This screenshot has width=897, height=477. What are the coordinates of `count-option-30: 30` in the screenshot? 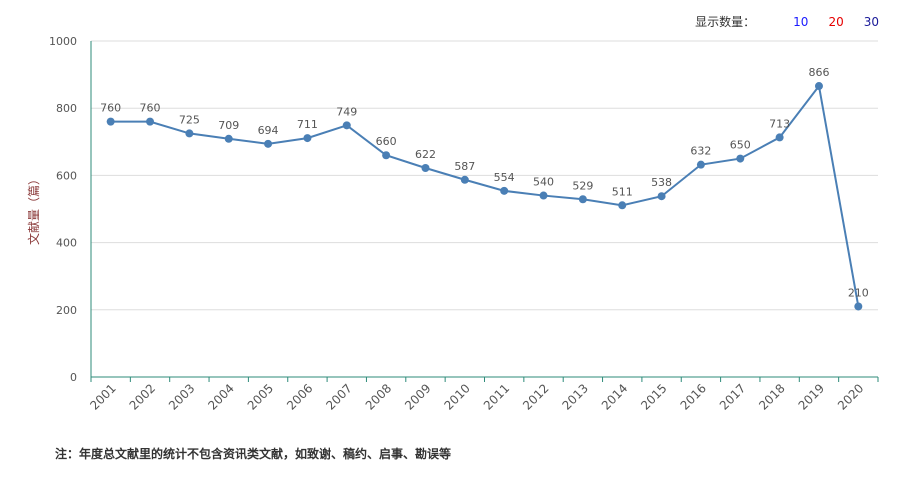 It's located at (871, 21).